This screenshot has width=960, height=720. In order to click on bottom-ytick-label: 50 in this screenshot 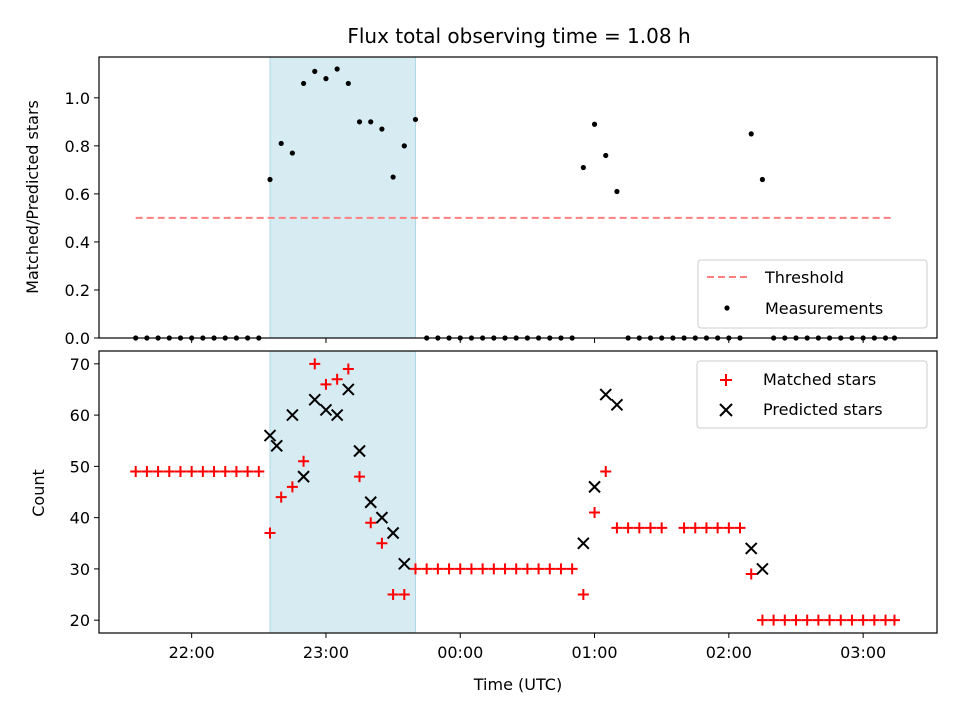, I will do `click(80, 466)`.